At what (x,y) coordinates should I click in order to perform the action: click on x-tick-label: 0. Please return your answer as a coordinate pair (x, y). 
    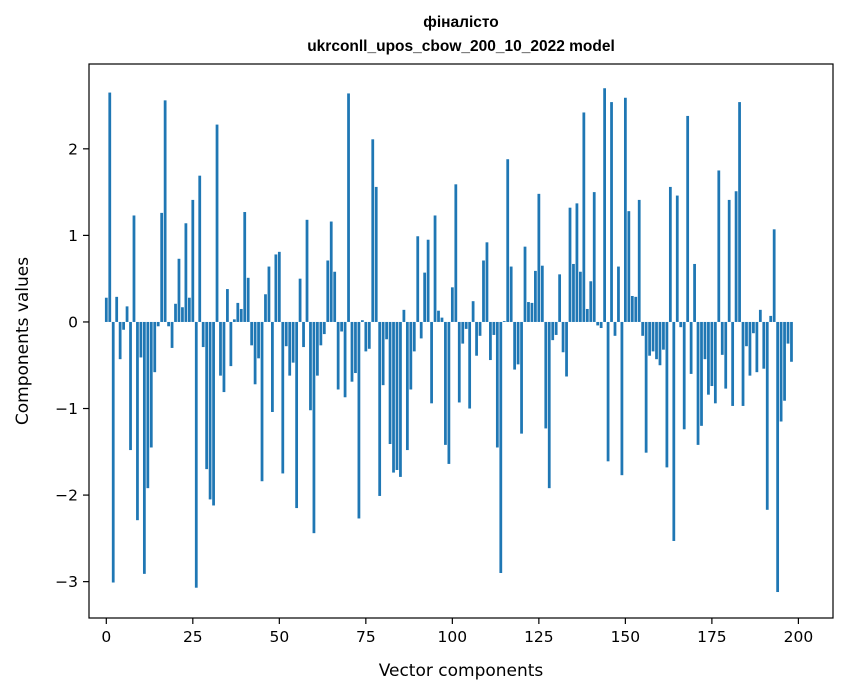
    Looking at the image, I should click on (106, 637).